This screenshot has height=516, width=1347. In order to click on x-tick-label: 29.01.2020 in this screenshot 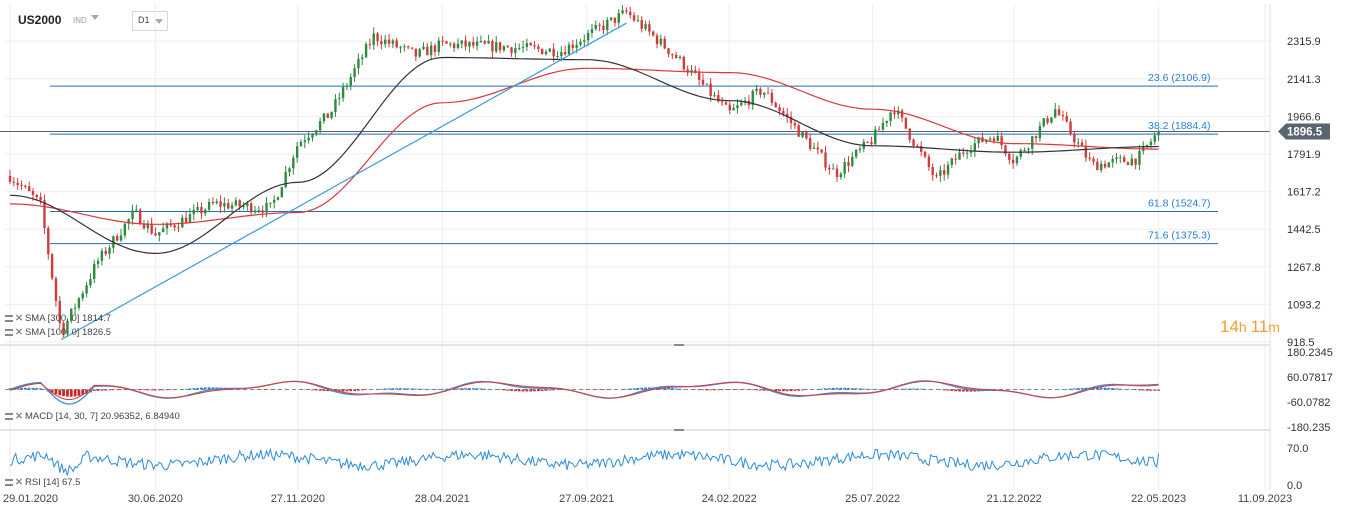, I will do `click(30, 499)`.